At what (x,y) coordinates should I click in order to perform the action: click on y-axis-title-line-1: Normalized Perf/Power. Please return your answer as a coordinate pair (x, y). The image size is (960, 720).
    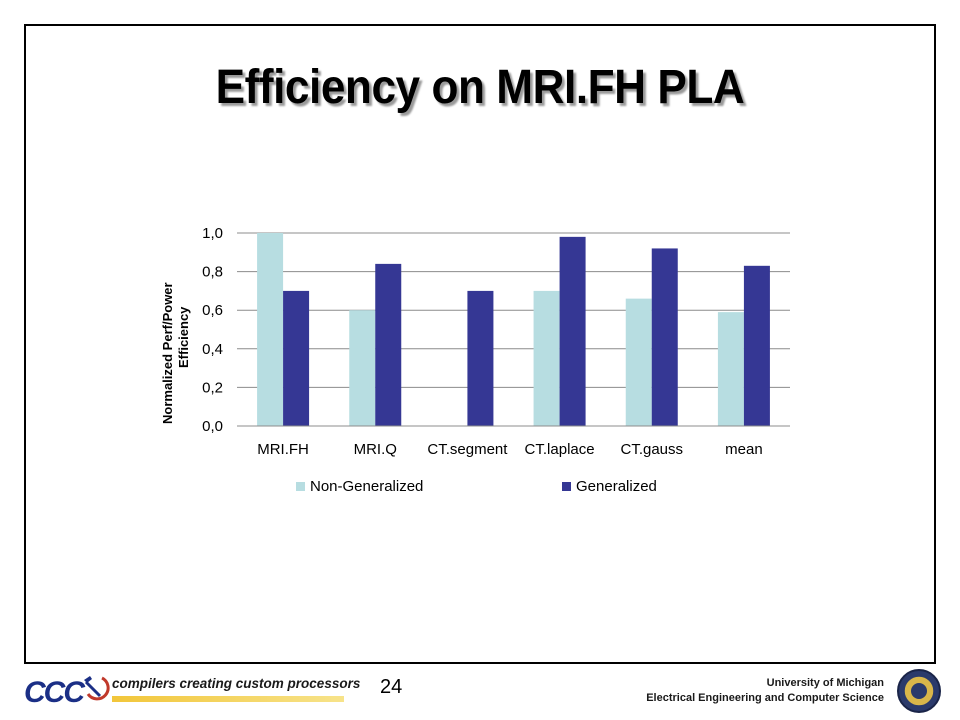
    Looking at the image, I should click on (167, 353).